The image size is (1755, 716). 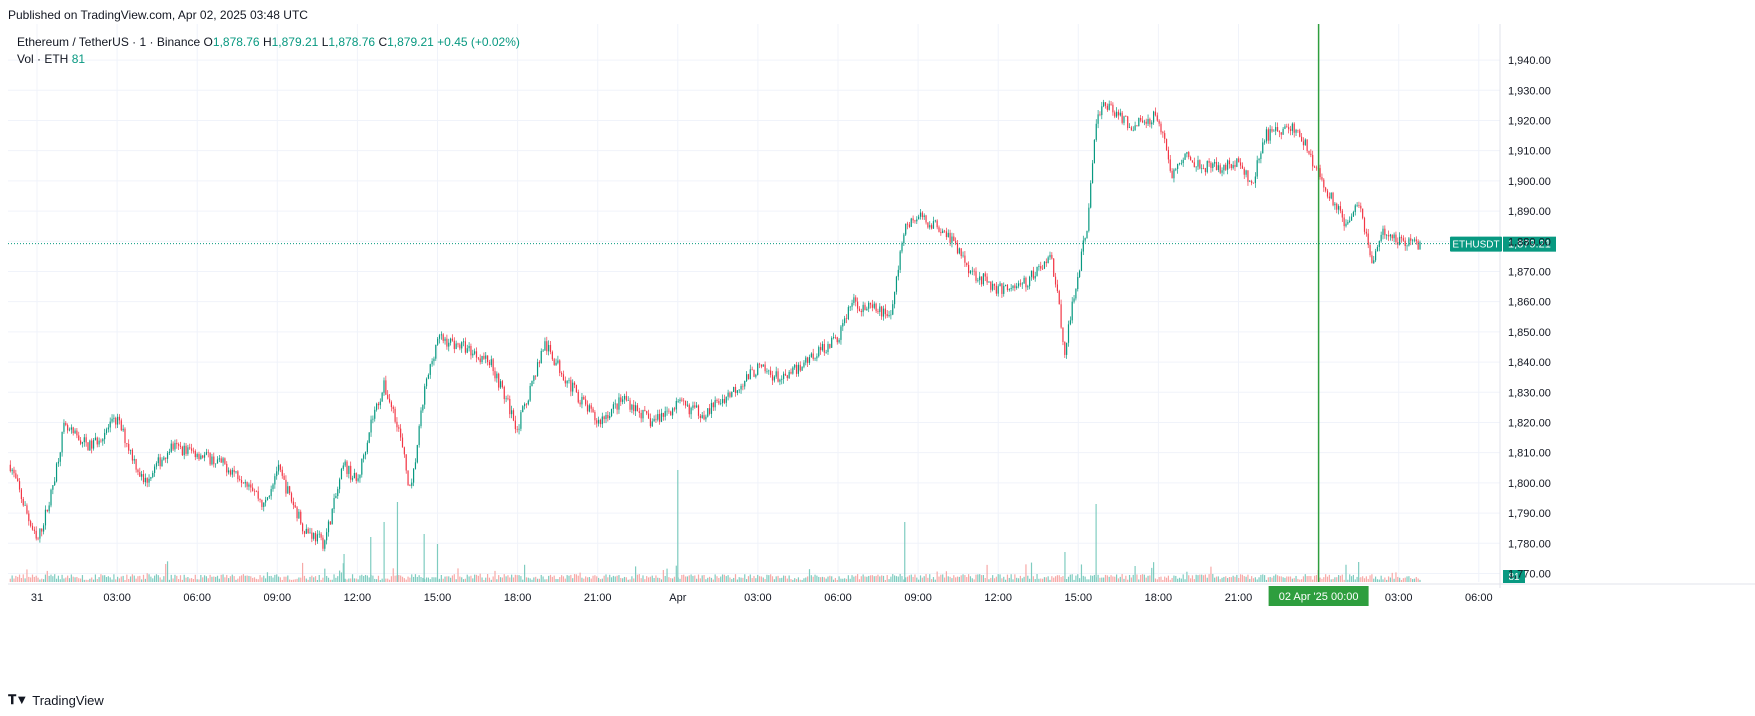 What do you see at coordinates (109, 42) in the screenshot?
I see `legend-symbol: Ethereum / TetherUS · 1 · Binance` at bounding box center [109, 42].